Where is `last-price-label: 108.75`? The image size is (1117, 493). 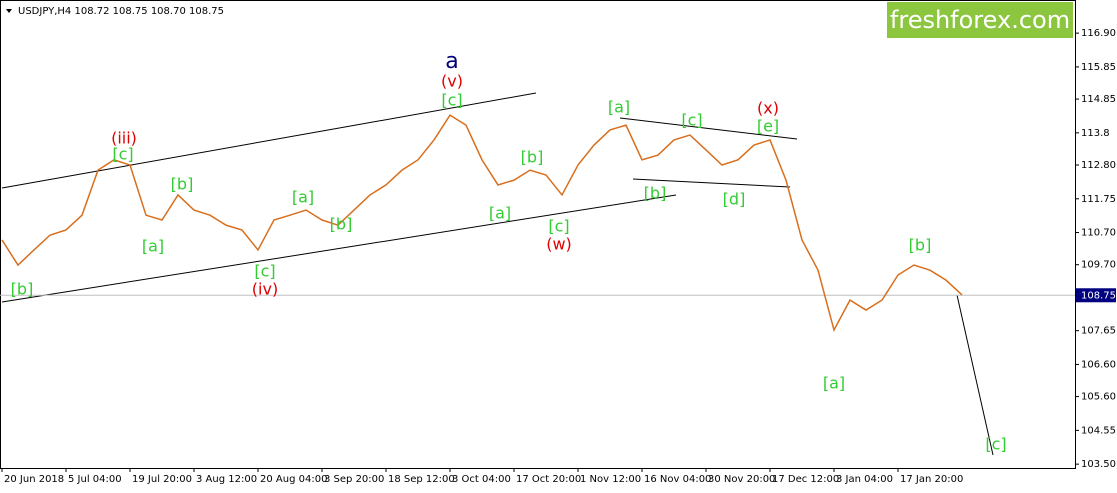 last-price-label: 108.75 is located at coordinates (1098, 295).